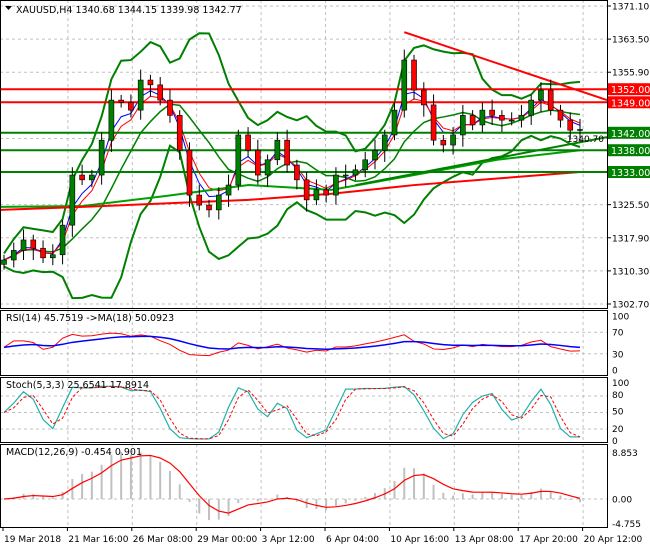  I want to click on stoch-axis-label: 80, so click(618, 396).